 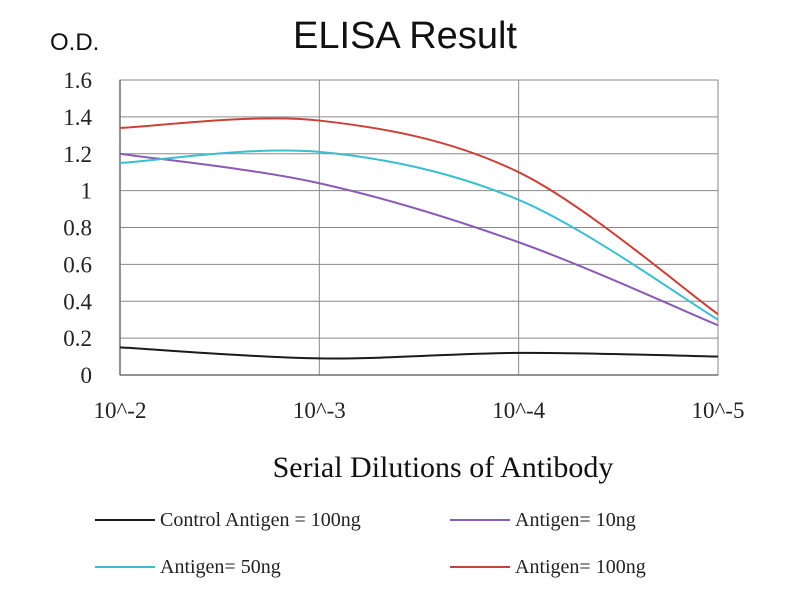 I want to click on y-tick-label: 1, so click(x=87, y=191).